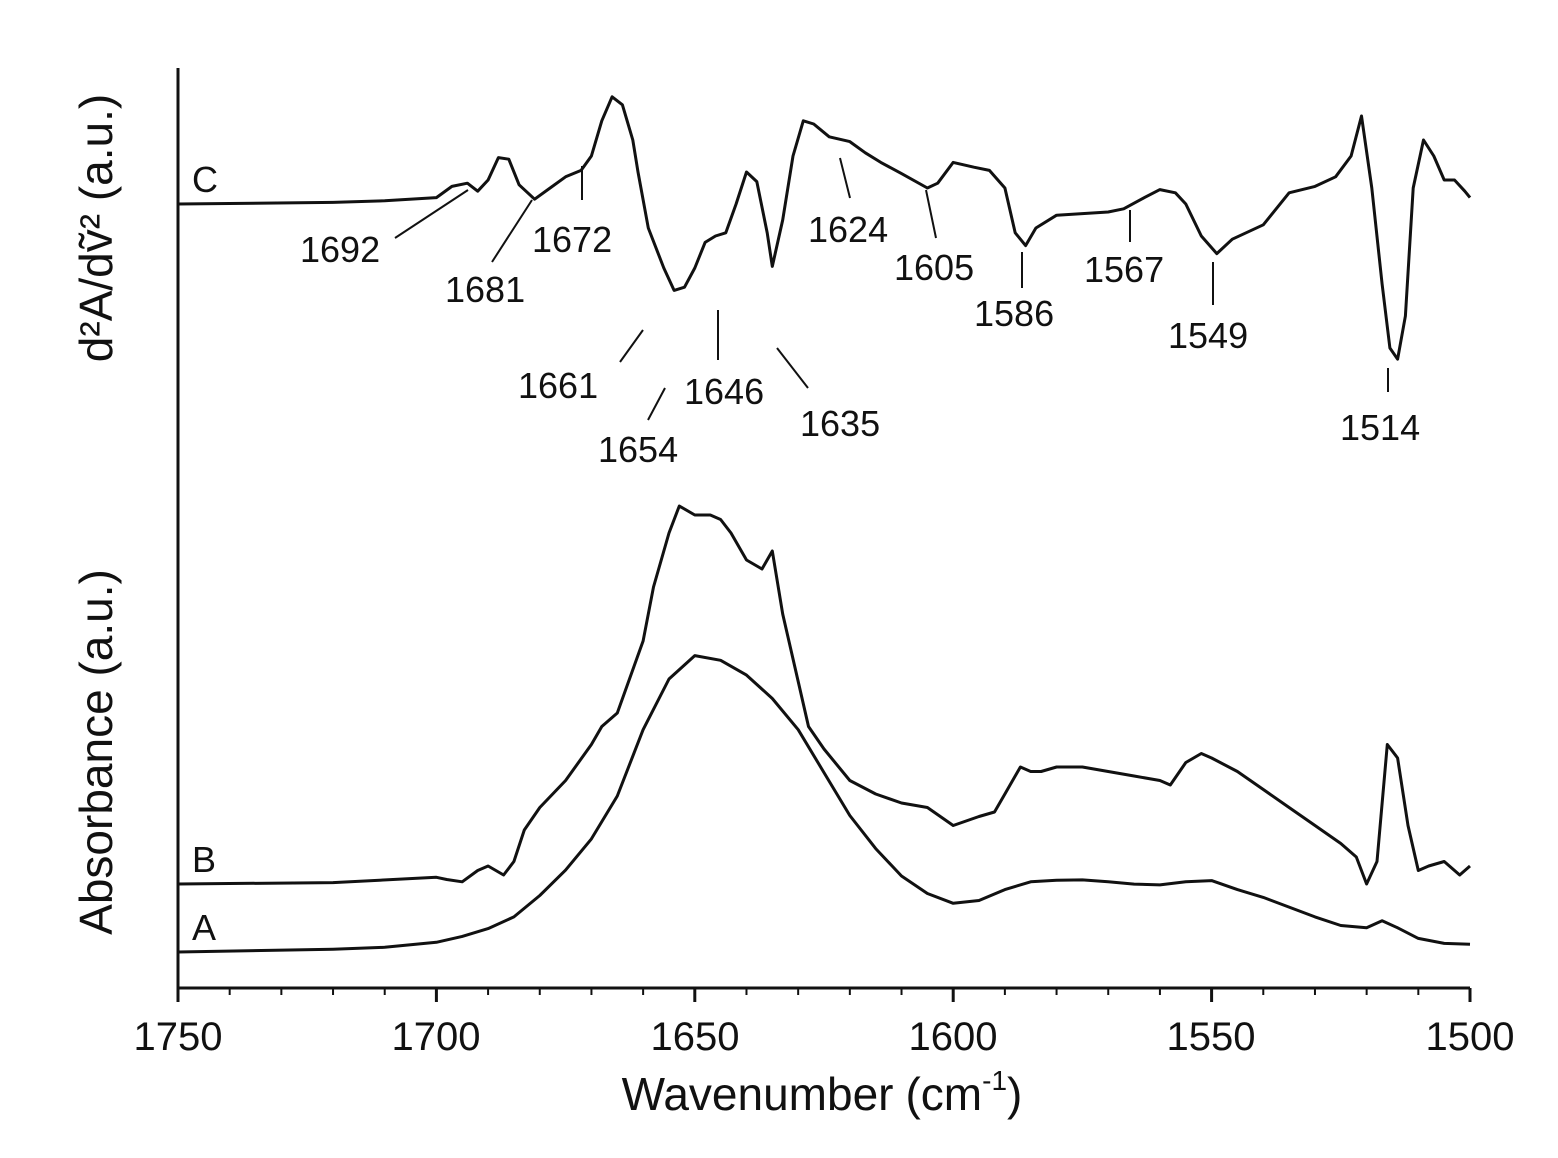 This screenshot has width=1558, height=1158. I want to click on x-axis-title: Wavenumber (cm-1), so click(822, 1092).